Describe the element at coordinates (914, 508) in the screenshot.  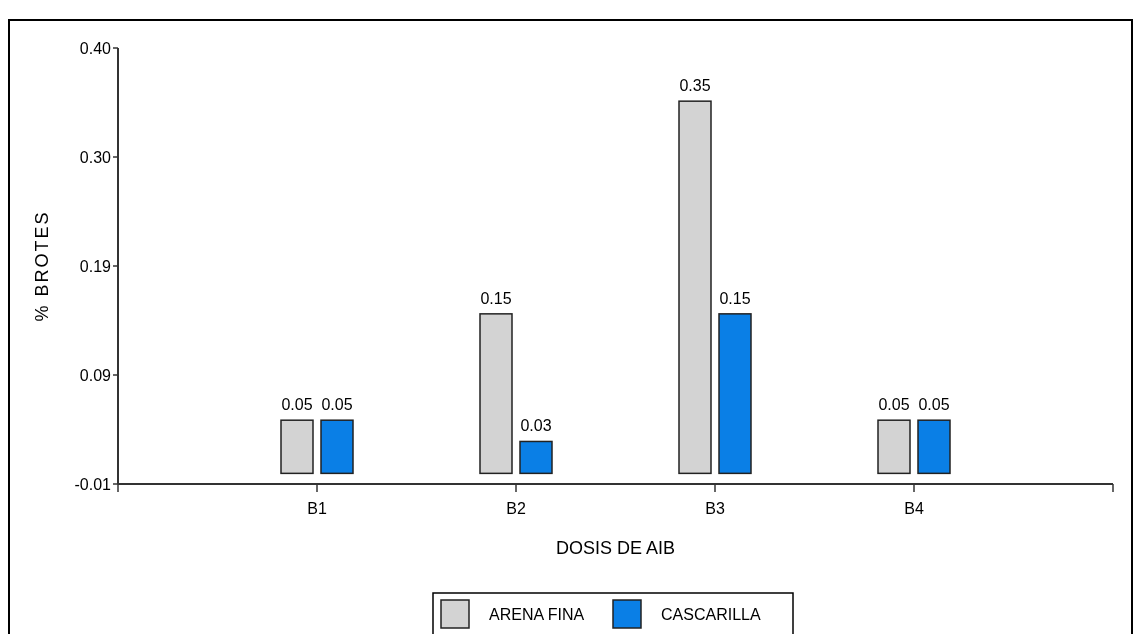
I see `x-tick-label: B4` at that location.